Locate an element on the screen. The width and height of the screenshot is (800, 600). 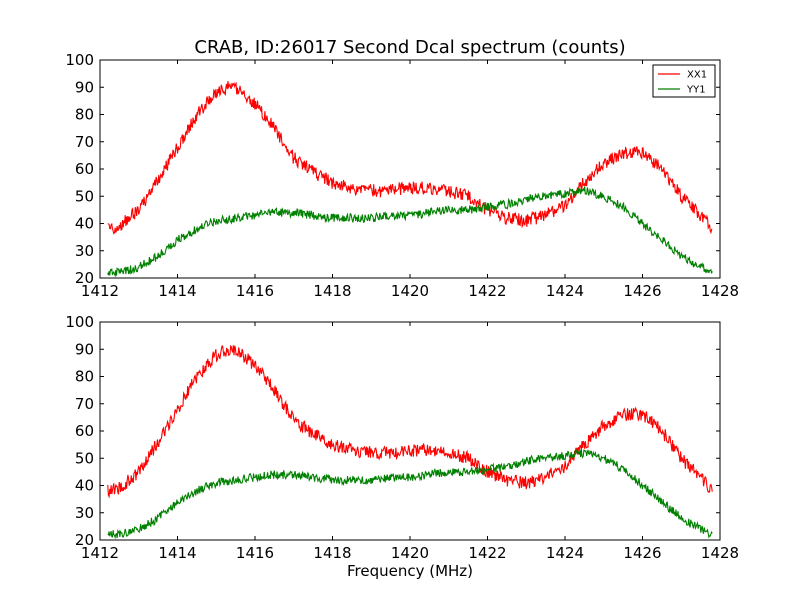
series-line-yy1-plot1 is located at coordinates (410, 232).